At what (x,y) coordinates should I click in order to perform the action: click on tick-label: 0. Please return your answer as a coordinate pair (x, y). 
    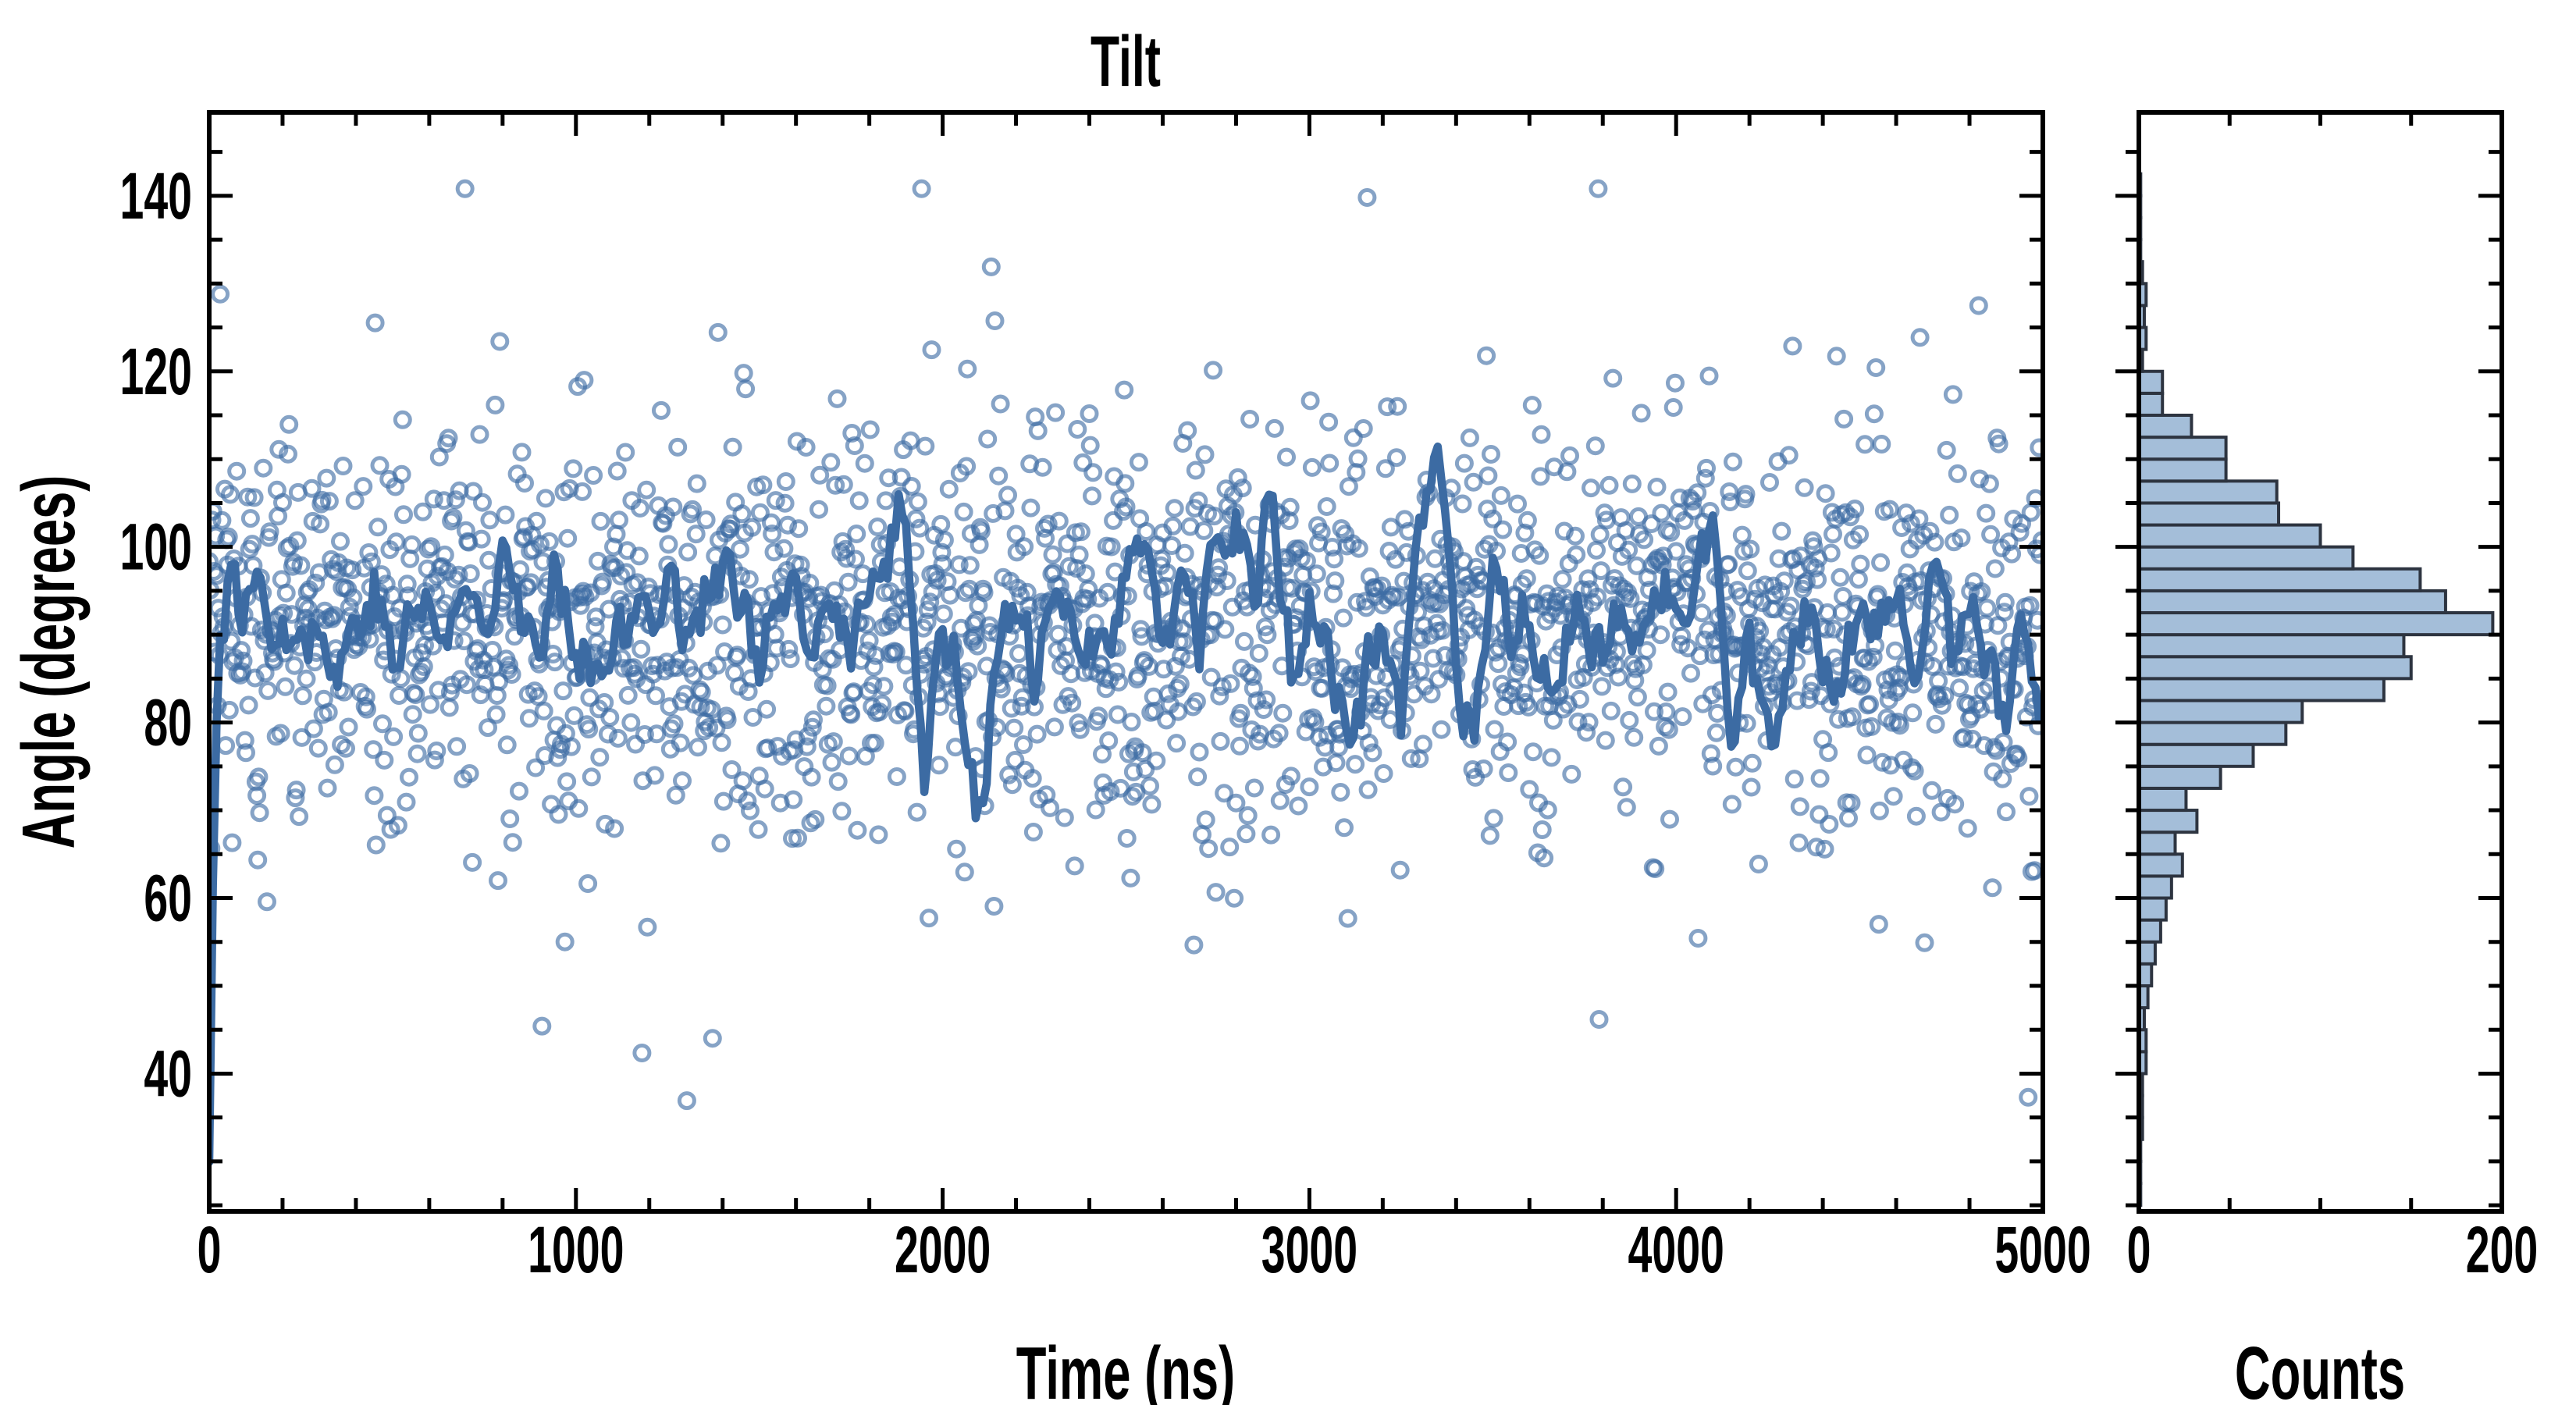
    Looking at the image, I should click on (2139, 1251).